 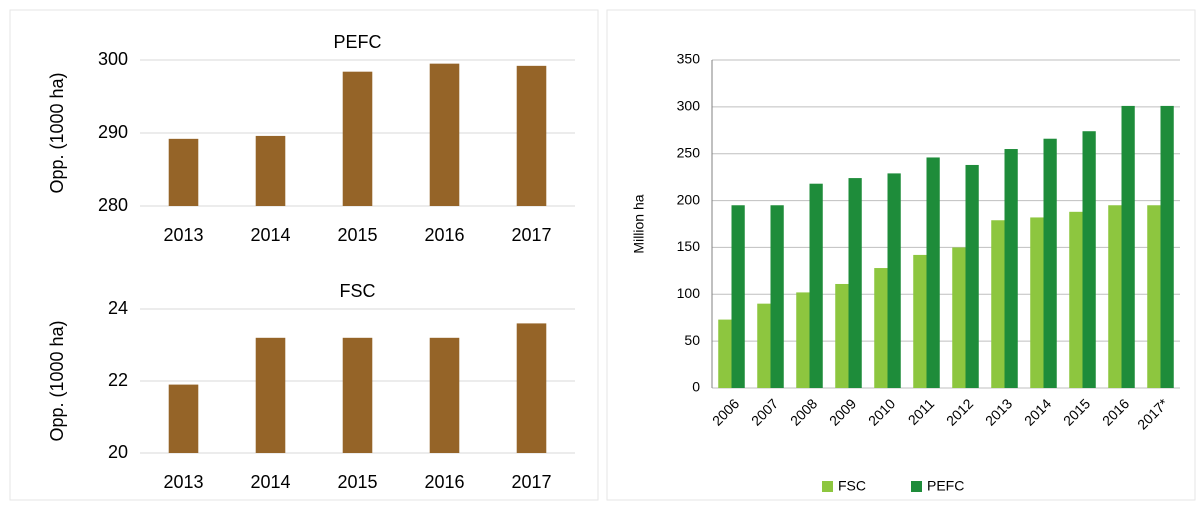 I want to click on x-tick-label: 2006, so click(x=725, y=411).